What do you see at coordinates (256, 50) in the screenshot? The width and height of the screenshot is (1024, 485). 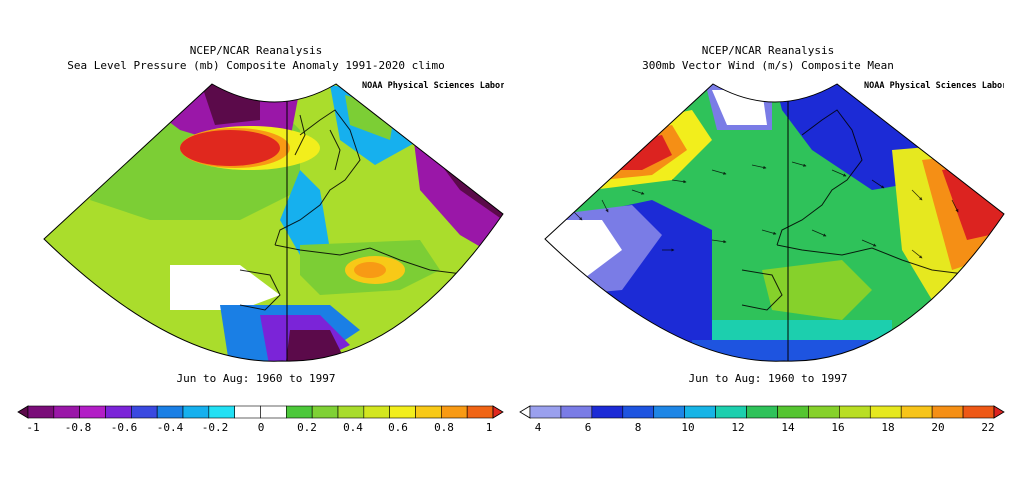 I see `left-title-line-1: NCEP/NCAR Reanalysis` at bounding box center [256, 50].